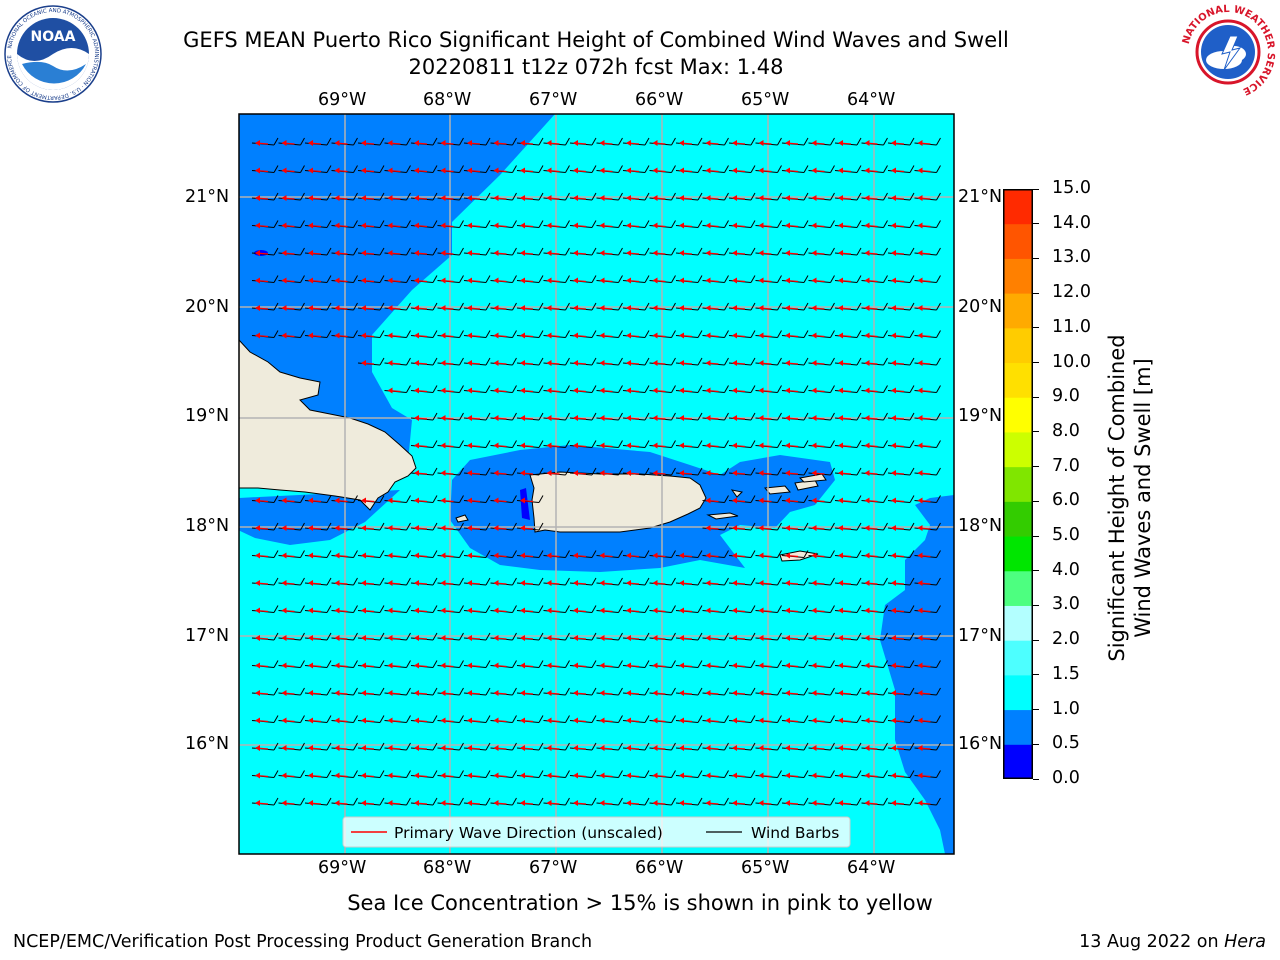 The height and width of the screenshot is (960, 1280). I want to click on colorbar-tick-label: 12.0, so click(1071, 292).